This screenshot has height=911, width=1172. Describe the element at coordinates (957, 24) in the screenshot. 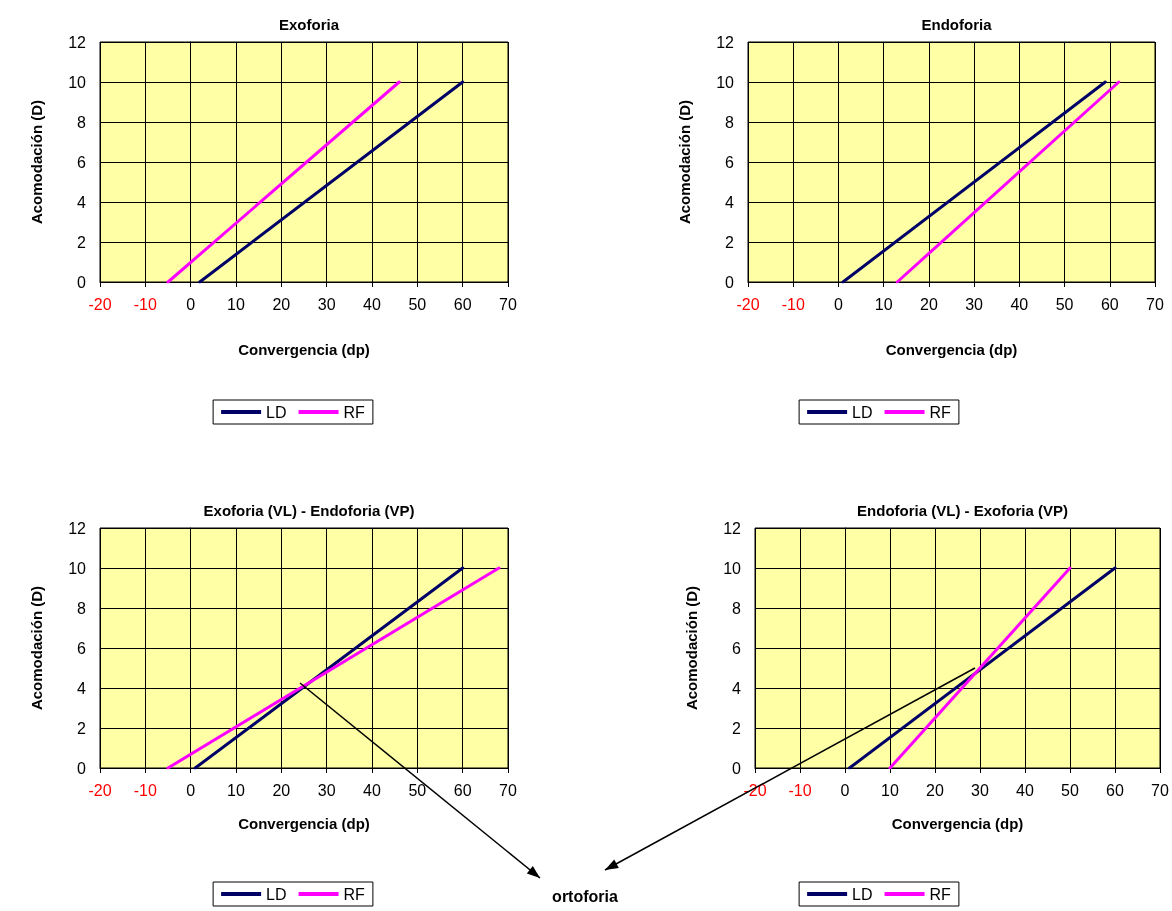

I see `chart-title: Endoforia` at that location.